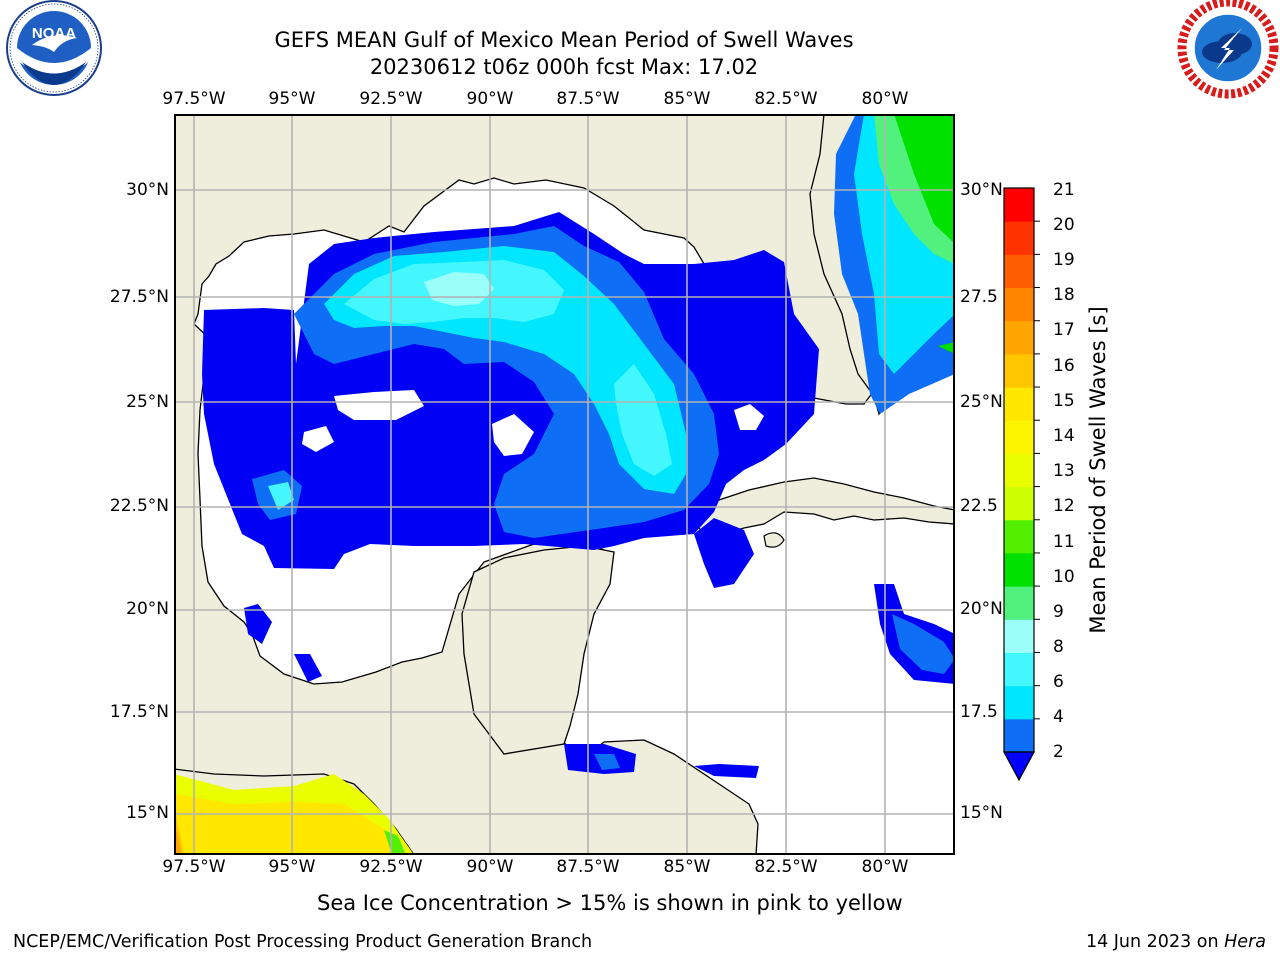  I want to click on colorbar-tick-label: 9, so click(1058, 612).